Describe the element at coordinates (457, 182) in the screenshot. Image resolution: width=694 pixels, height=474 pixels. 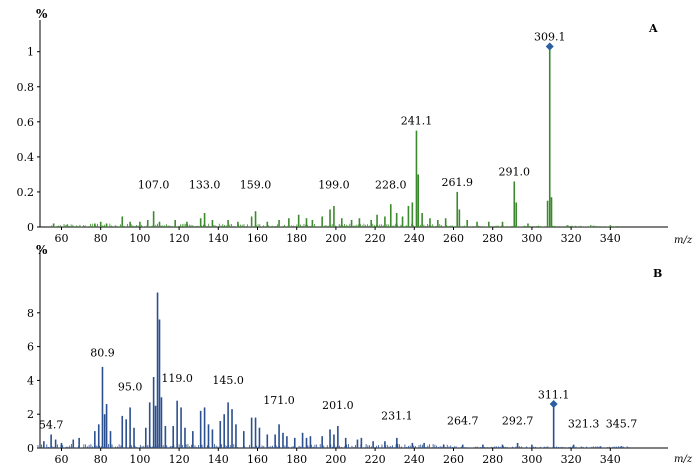
I see `peak-label: 261.9` at that location.